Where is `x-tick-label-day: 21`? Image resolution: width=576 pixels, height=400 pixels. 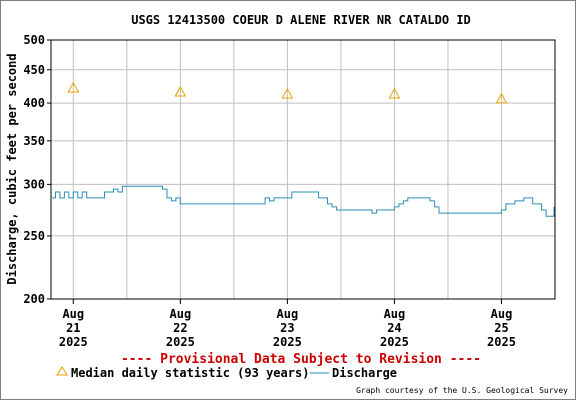 x-tick-label-day: 21 is located at coordinates (73, 328).